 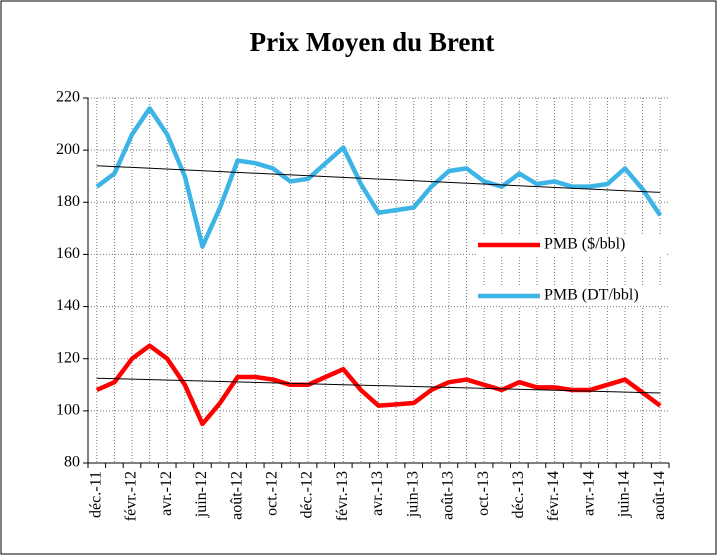 What do you see at coordinates (68, 357) in the screenshot?
I see `y-tick-label: 120` at bounding box center [68, 357].